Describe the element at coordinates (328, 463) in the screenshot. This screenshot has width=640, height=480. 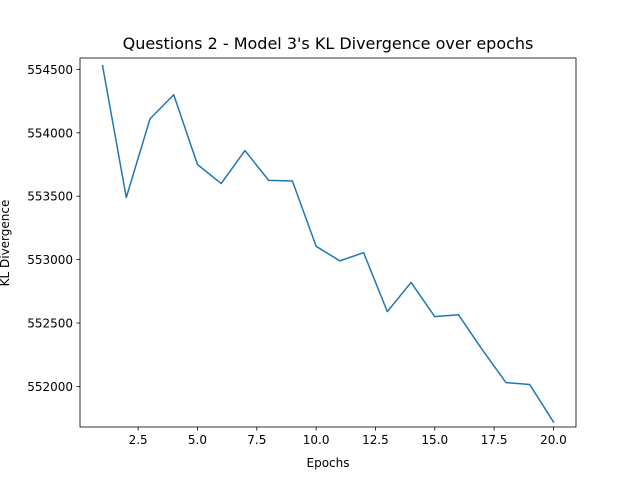
I see `x-axis-label: Epochs` at that location.